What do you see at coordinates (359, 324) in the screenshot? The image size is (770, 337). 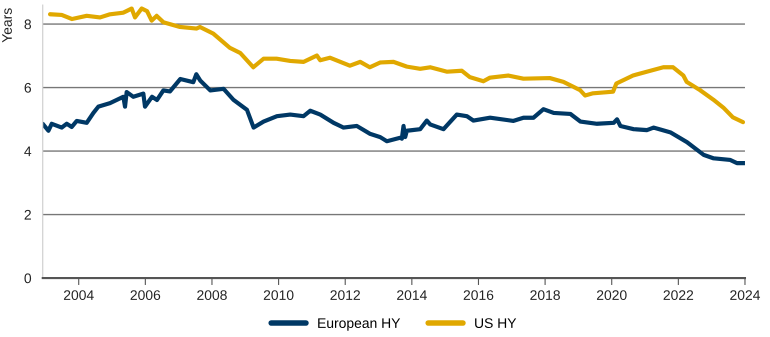 I see `legend-label: European HY` at bounding box center [359, 324].